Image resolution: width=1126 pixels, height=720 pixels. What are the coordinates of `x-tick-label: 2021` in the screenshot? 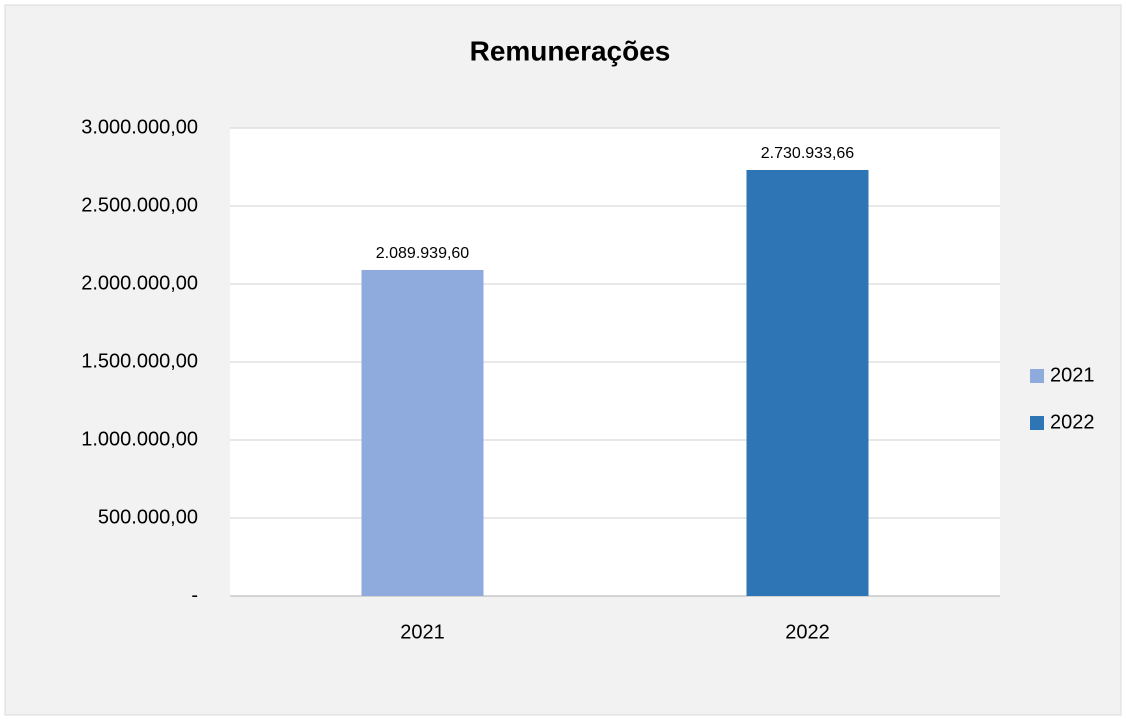 It's located at (422, 632).